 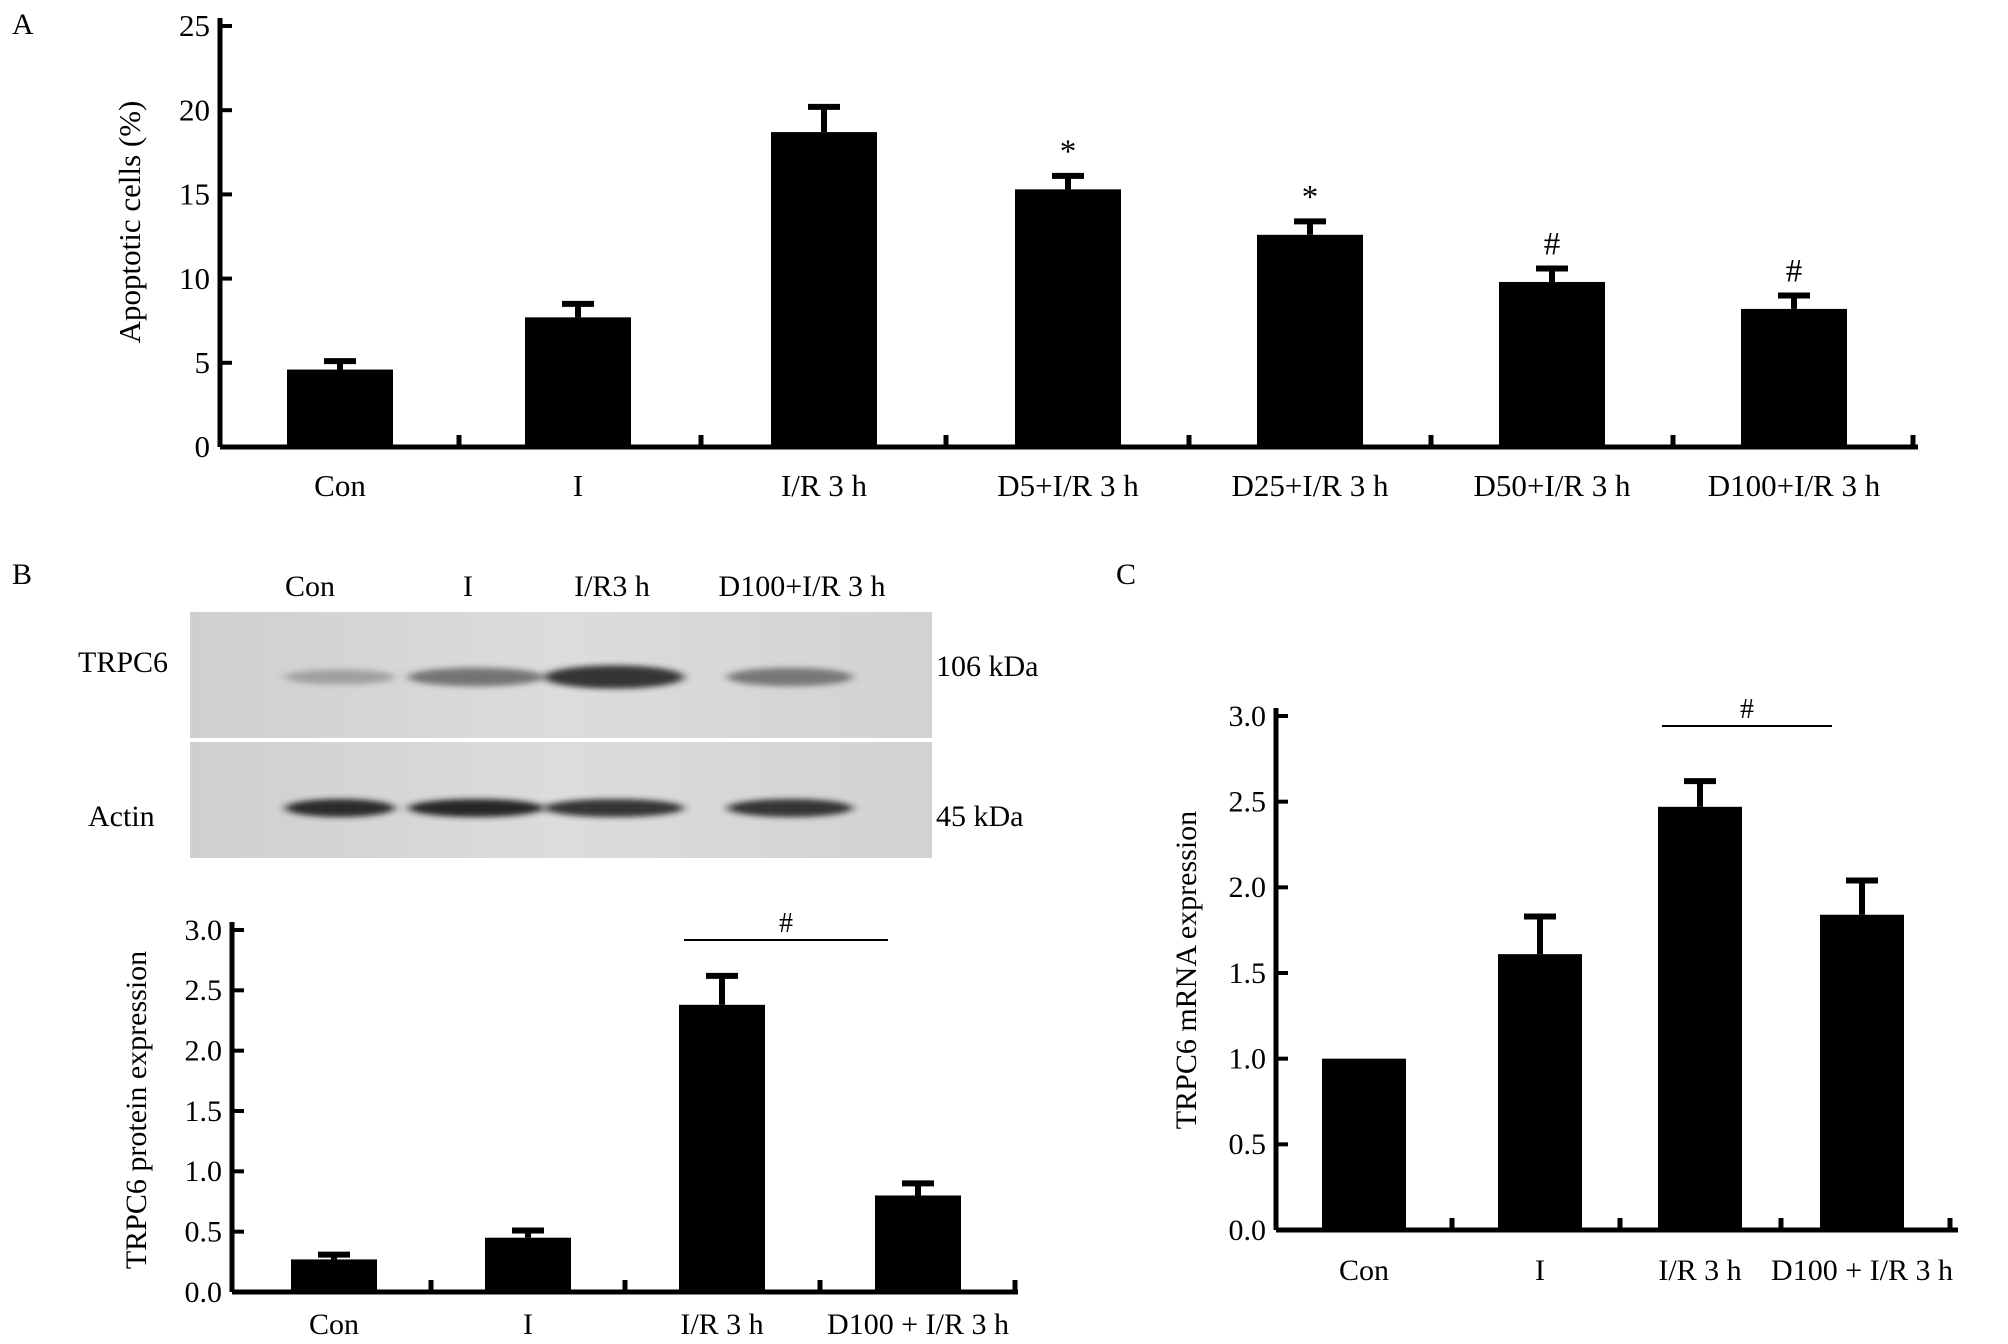 What do you see at coordinates (334, 1324) in the screenshot?
I see `x-tick-label-b: Con` at bounding box center [334, 1324].